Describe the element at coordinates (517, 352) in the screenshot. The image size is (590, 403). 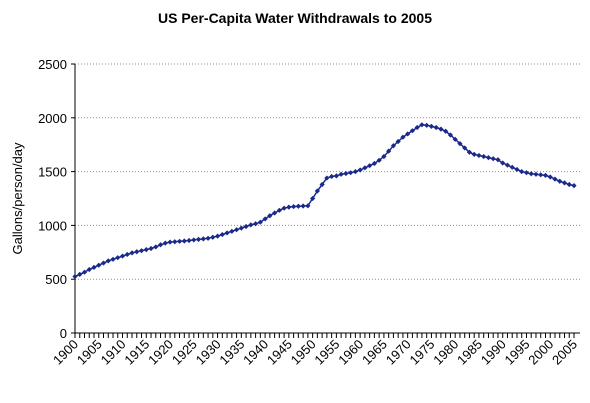
I see `x-tick-label: 1995` at that location.